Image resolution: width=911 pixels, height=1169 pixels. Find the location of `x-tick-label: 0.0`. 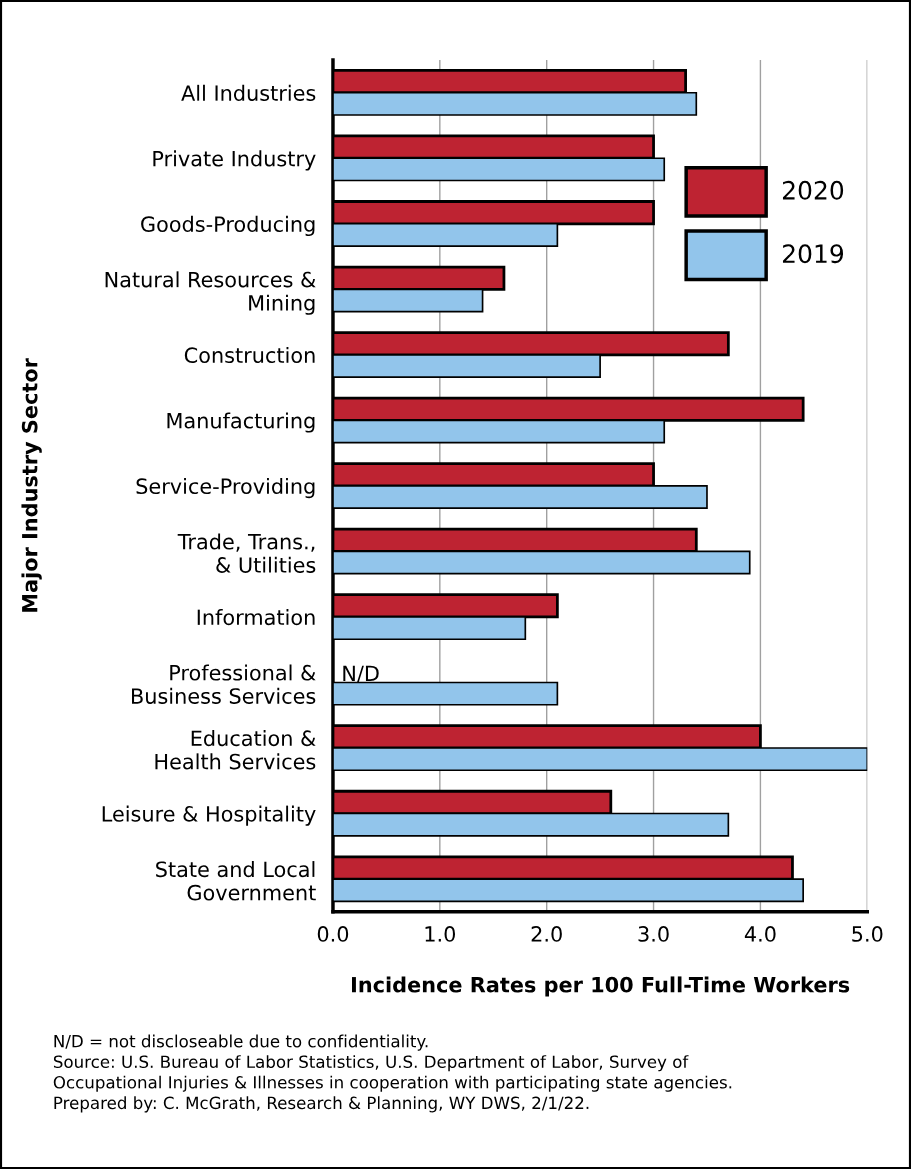

x-tick-label: 0.0 is located at coordinates (333, 934).